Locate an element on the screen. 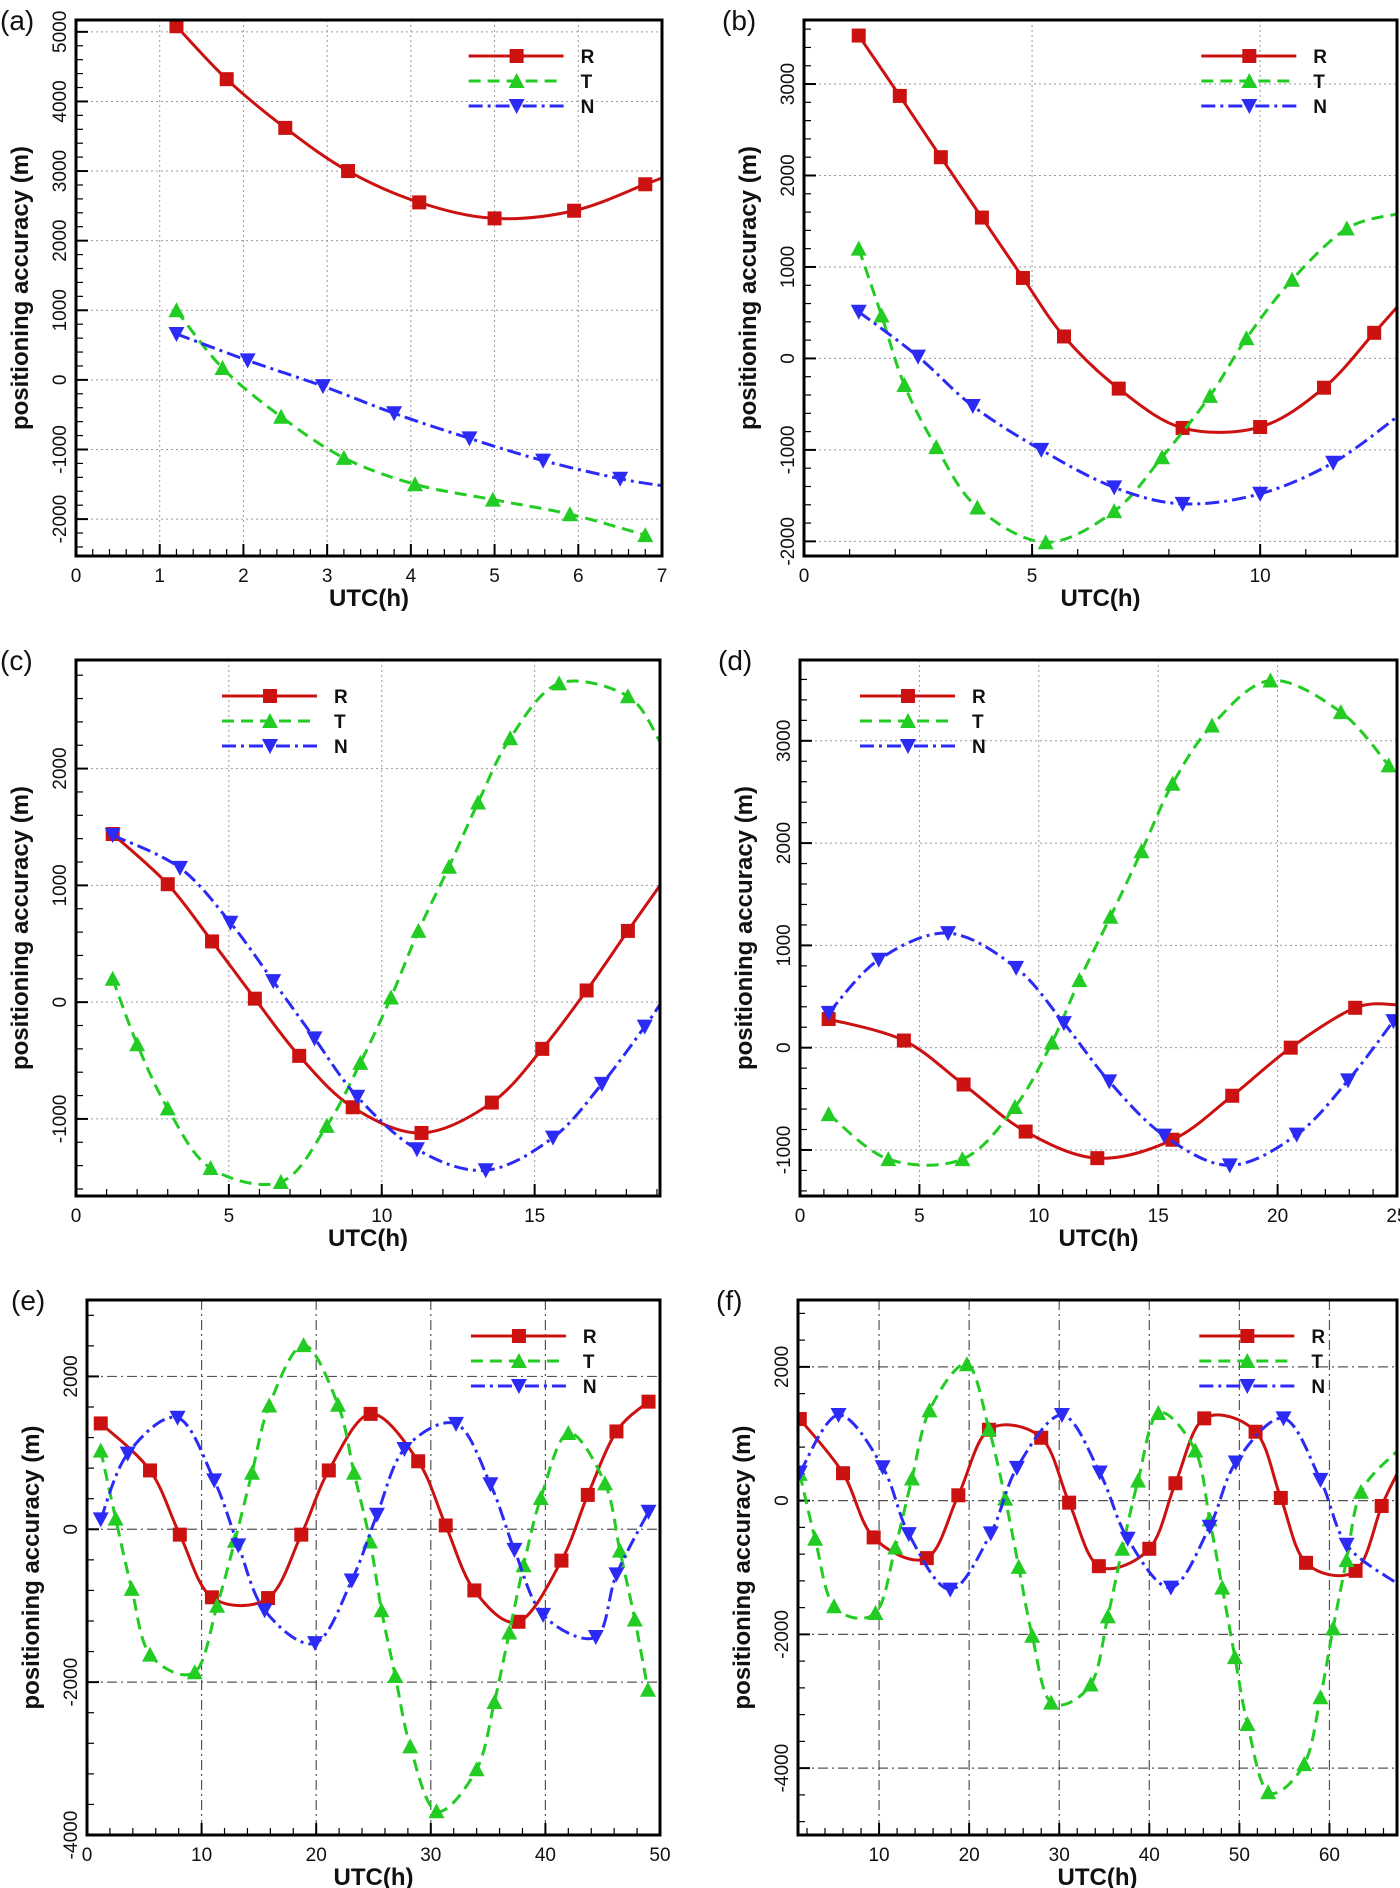 The width and height of the screenshot is (1400, 1888). x-tick-label: 4 is located at coordinates (411, 576).